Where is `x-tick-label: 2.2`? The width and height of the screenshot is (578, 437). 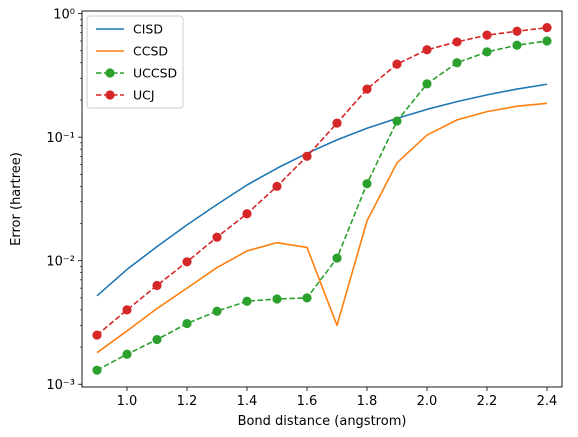
x-tick-label: 2.2 is located at coordinates (487, 401).